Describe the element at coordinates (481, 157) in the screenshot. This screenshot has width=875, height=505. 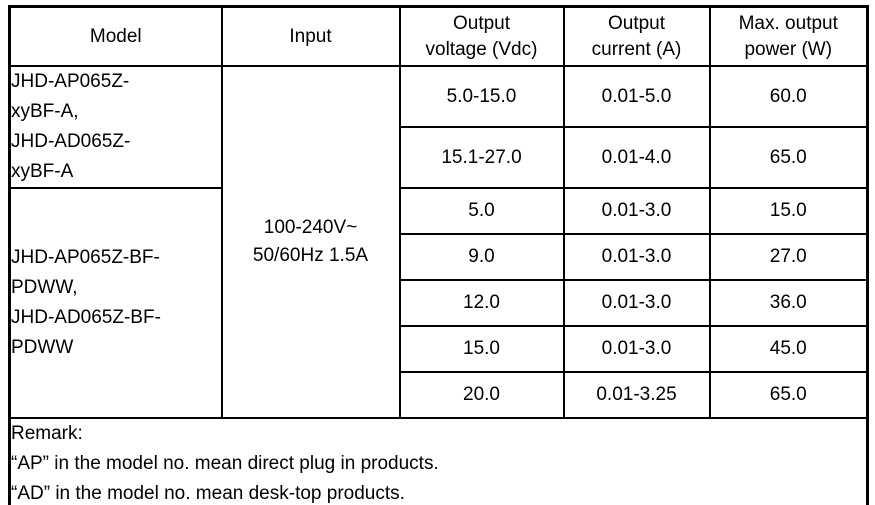
I see `voltage-cell: 15.1-27.0` at that location.